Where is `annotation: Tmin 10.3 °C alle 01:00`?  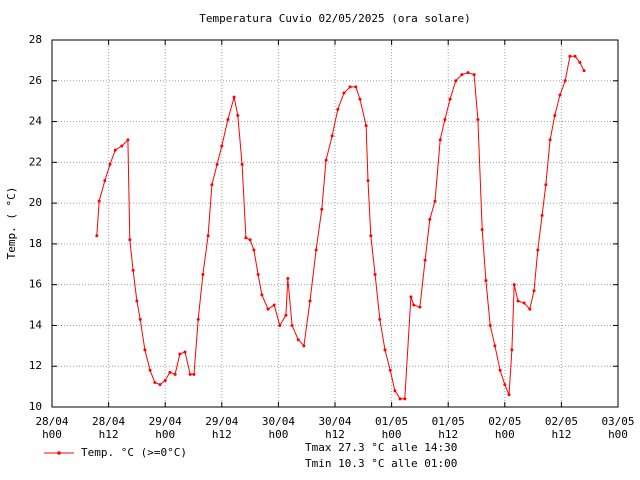 annotation: Tmin 10.3 °C alle 01:00 is located at coordinates (381, 463).